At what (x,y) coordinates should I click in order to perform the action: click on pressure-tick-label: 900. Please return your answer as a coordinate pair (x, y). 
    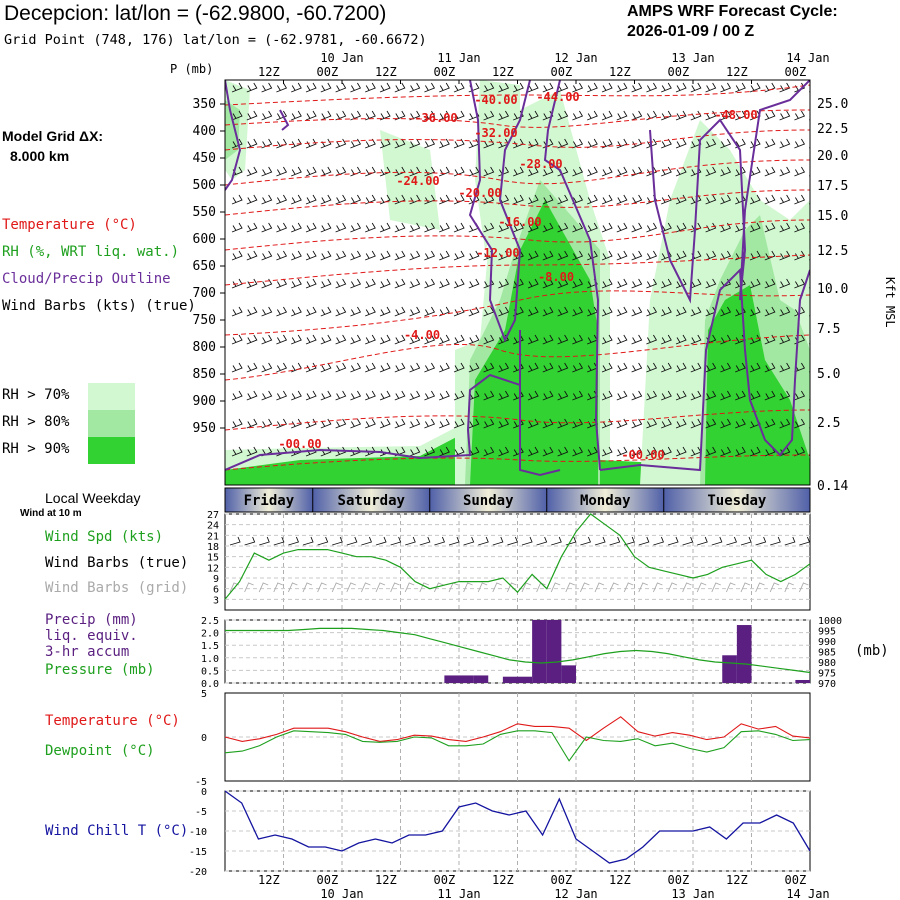
    Looking at the image, I should click on (204, 401).